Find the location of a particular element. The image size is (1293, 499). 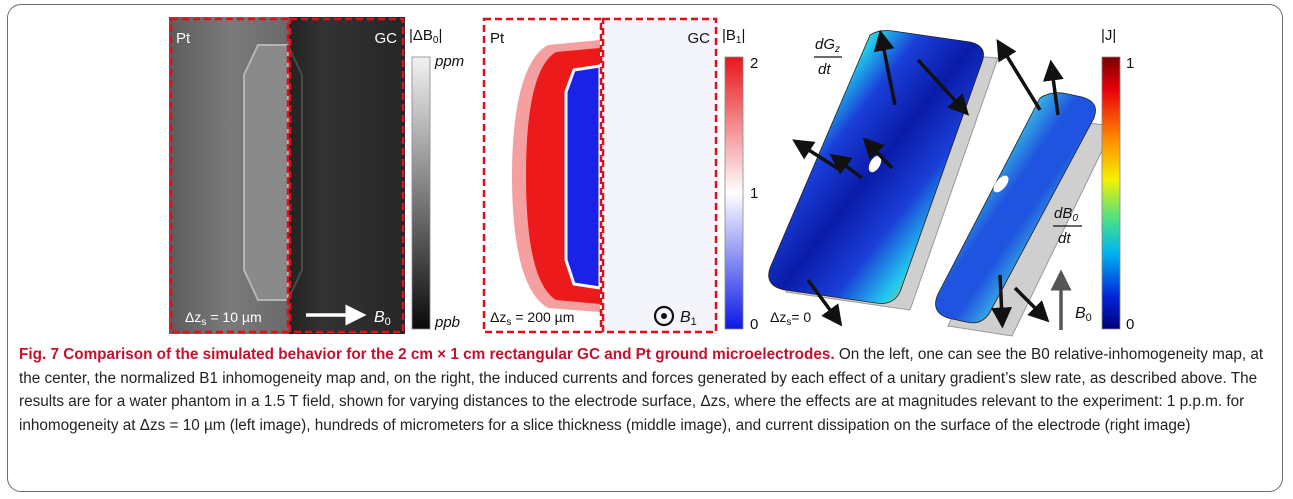

b1-electrode is located at coordinates (583, 177).